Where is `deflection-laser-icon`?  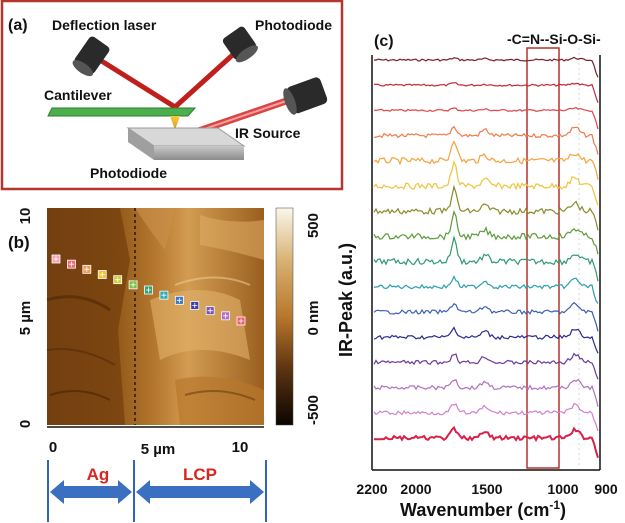
deflection-laser-icon is located at coordinates (91, 56).